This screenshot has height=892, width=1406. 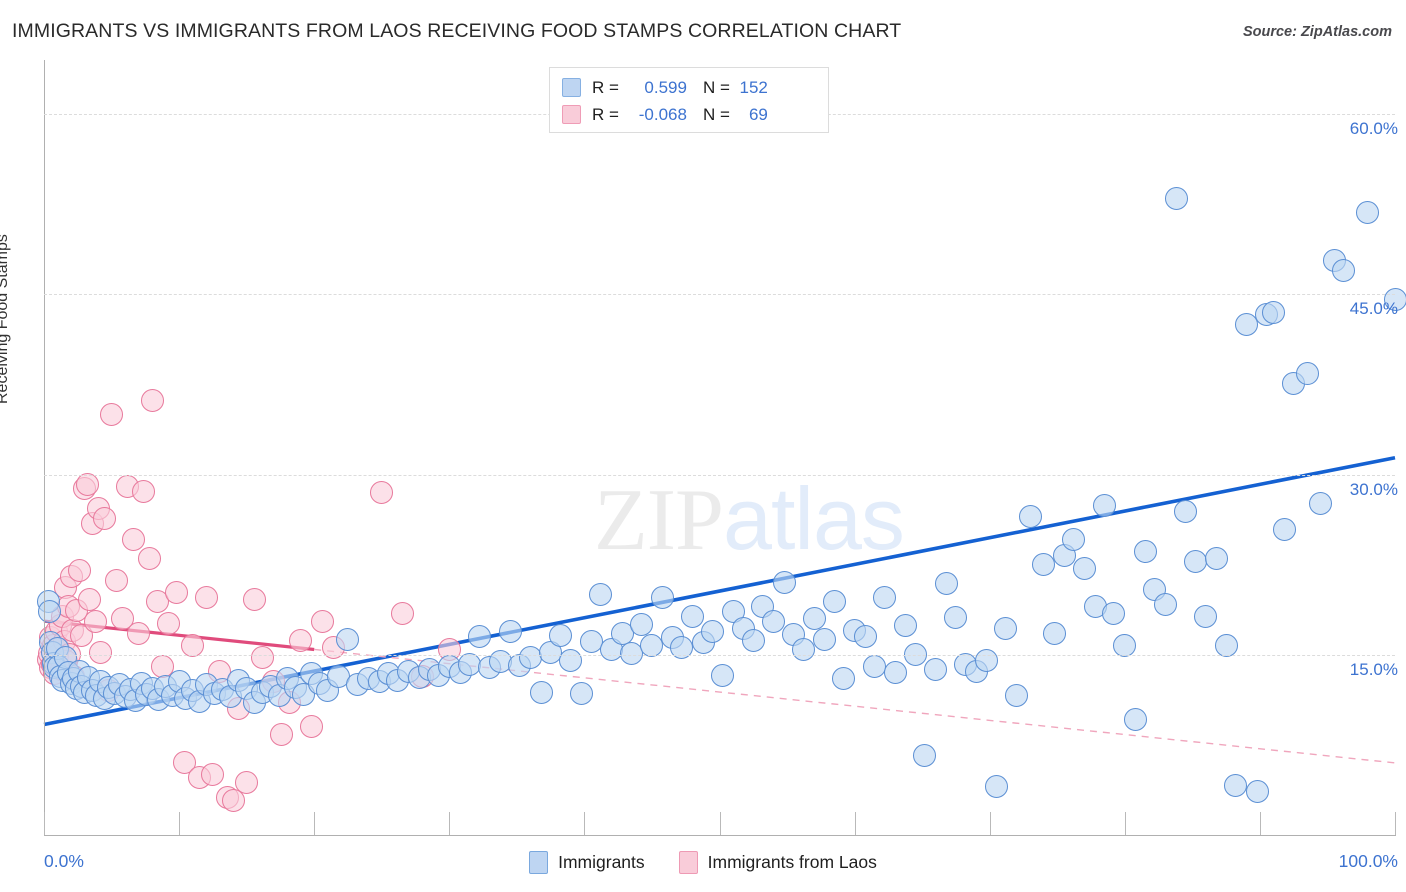 I want to click on blue-n-value: 152, so click(x=753, y=87).